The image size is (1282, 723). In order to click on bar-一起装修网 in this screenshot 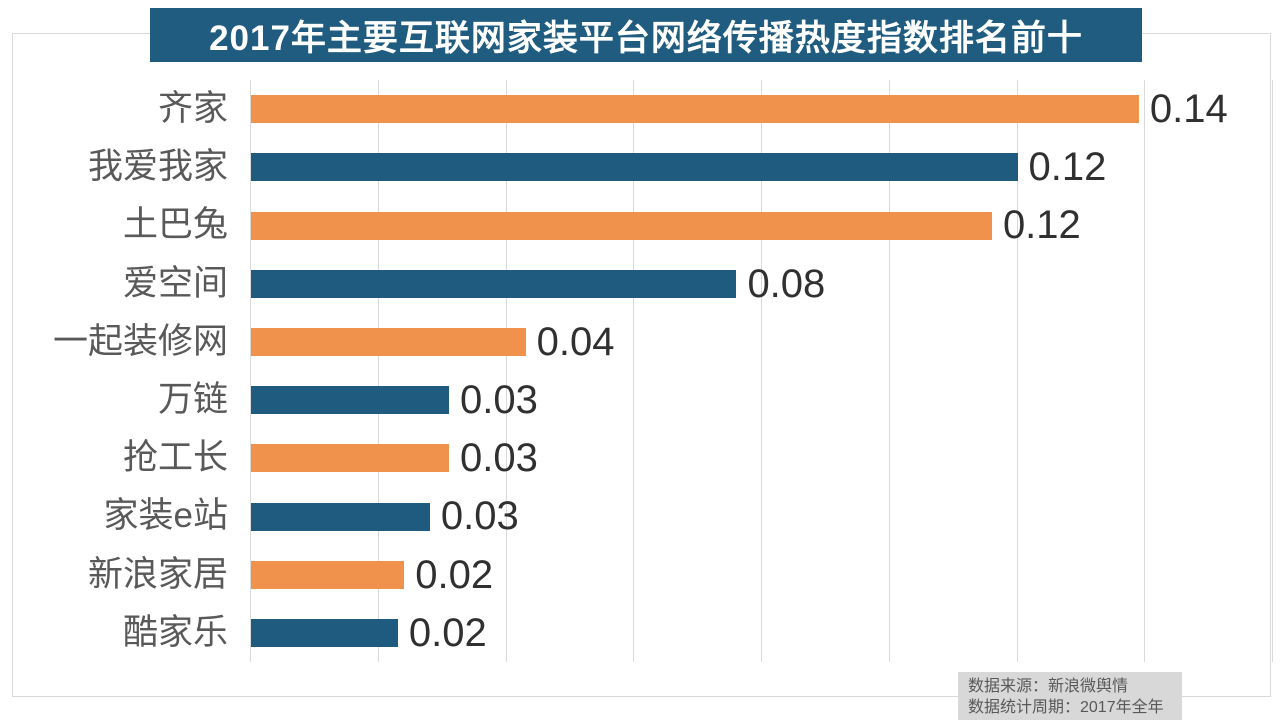, I will do `click(388, 341)`.